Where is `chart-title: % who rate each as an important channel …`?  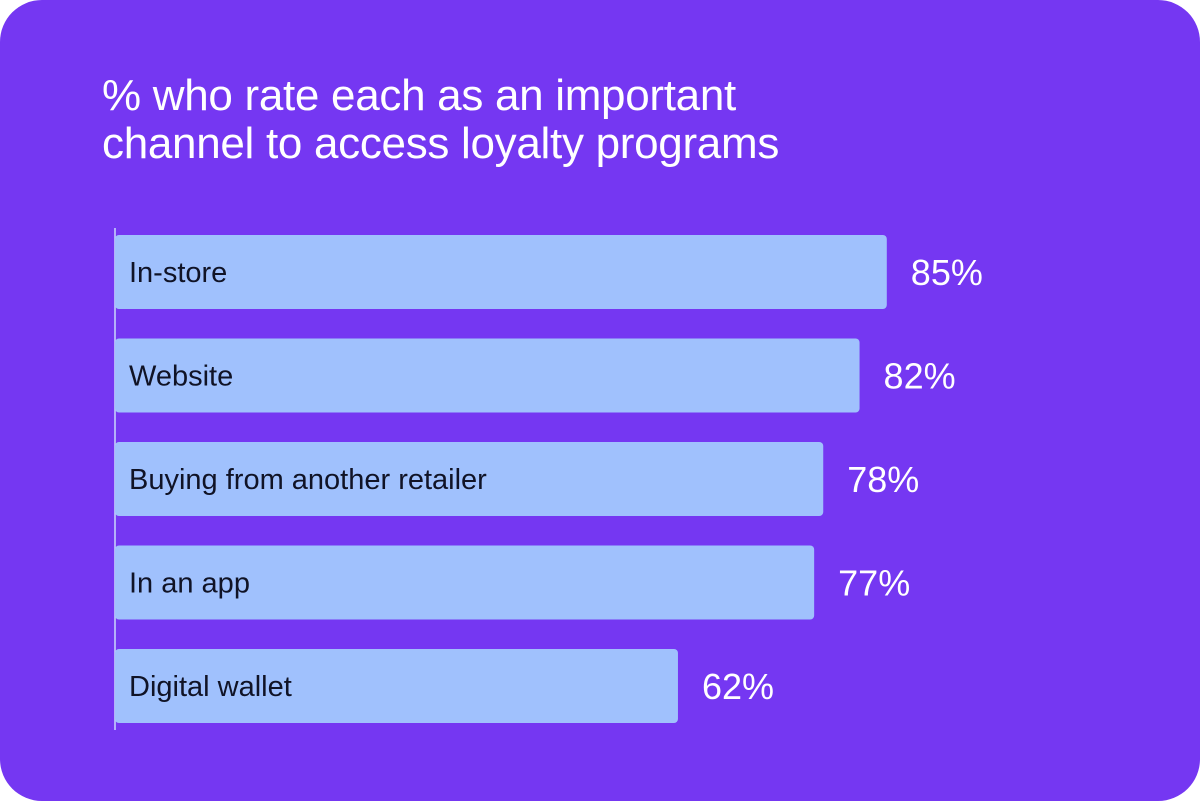 chart-title: % who rate each as an important channel … is located at coordinates (441, 119).